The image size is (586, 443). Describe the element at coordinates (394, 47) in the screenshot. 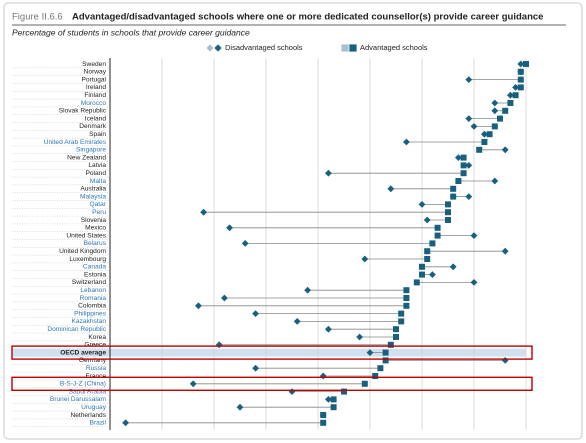

I see `legend-label: Advantaged schools` at that location.